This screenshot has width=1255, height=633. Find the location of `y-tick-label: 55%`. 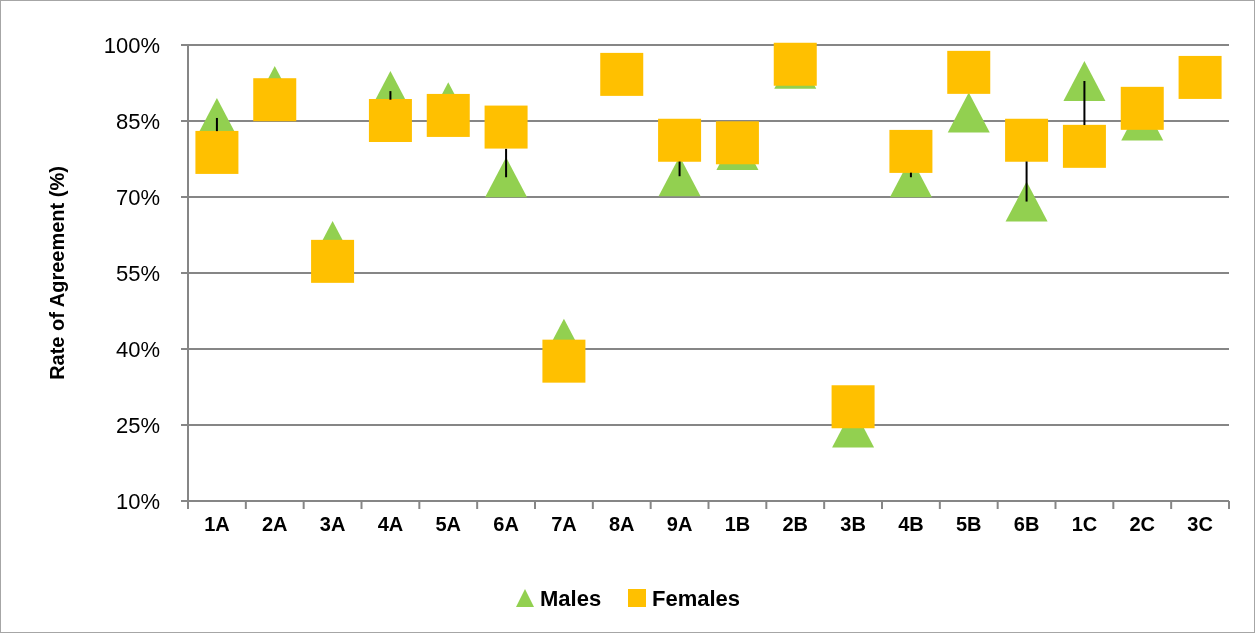

y-tick-label: 55% is located at coordinates (137, 273).